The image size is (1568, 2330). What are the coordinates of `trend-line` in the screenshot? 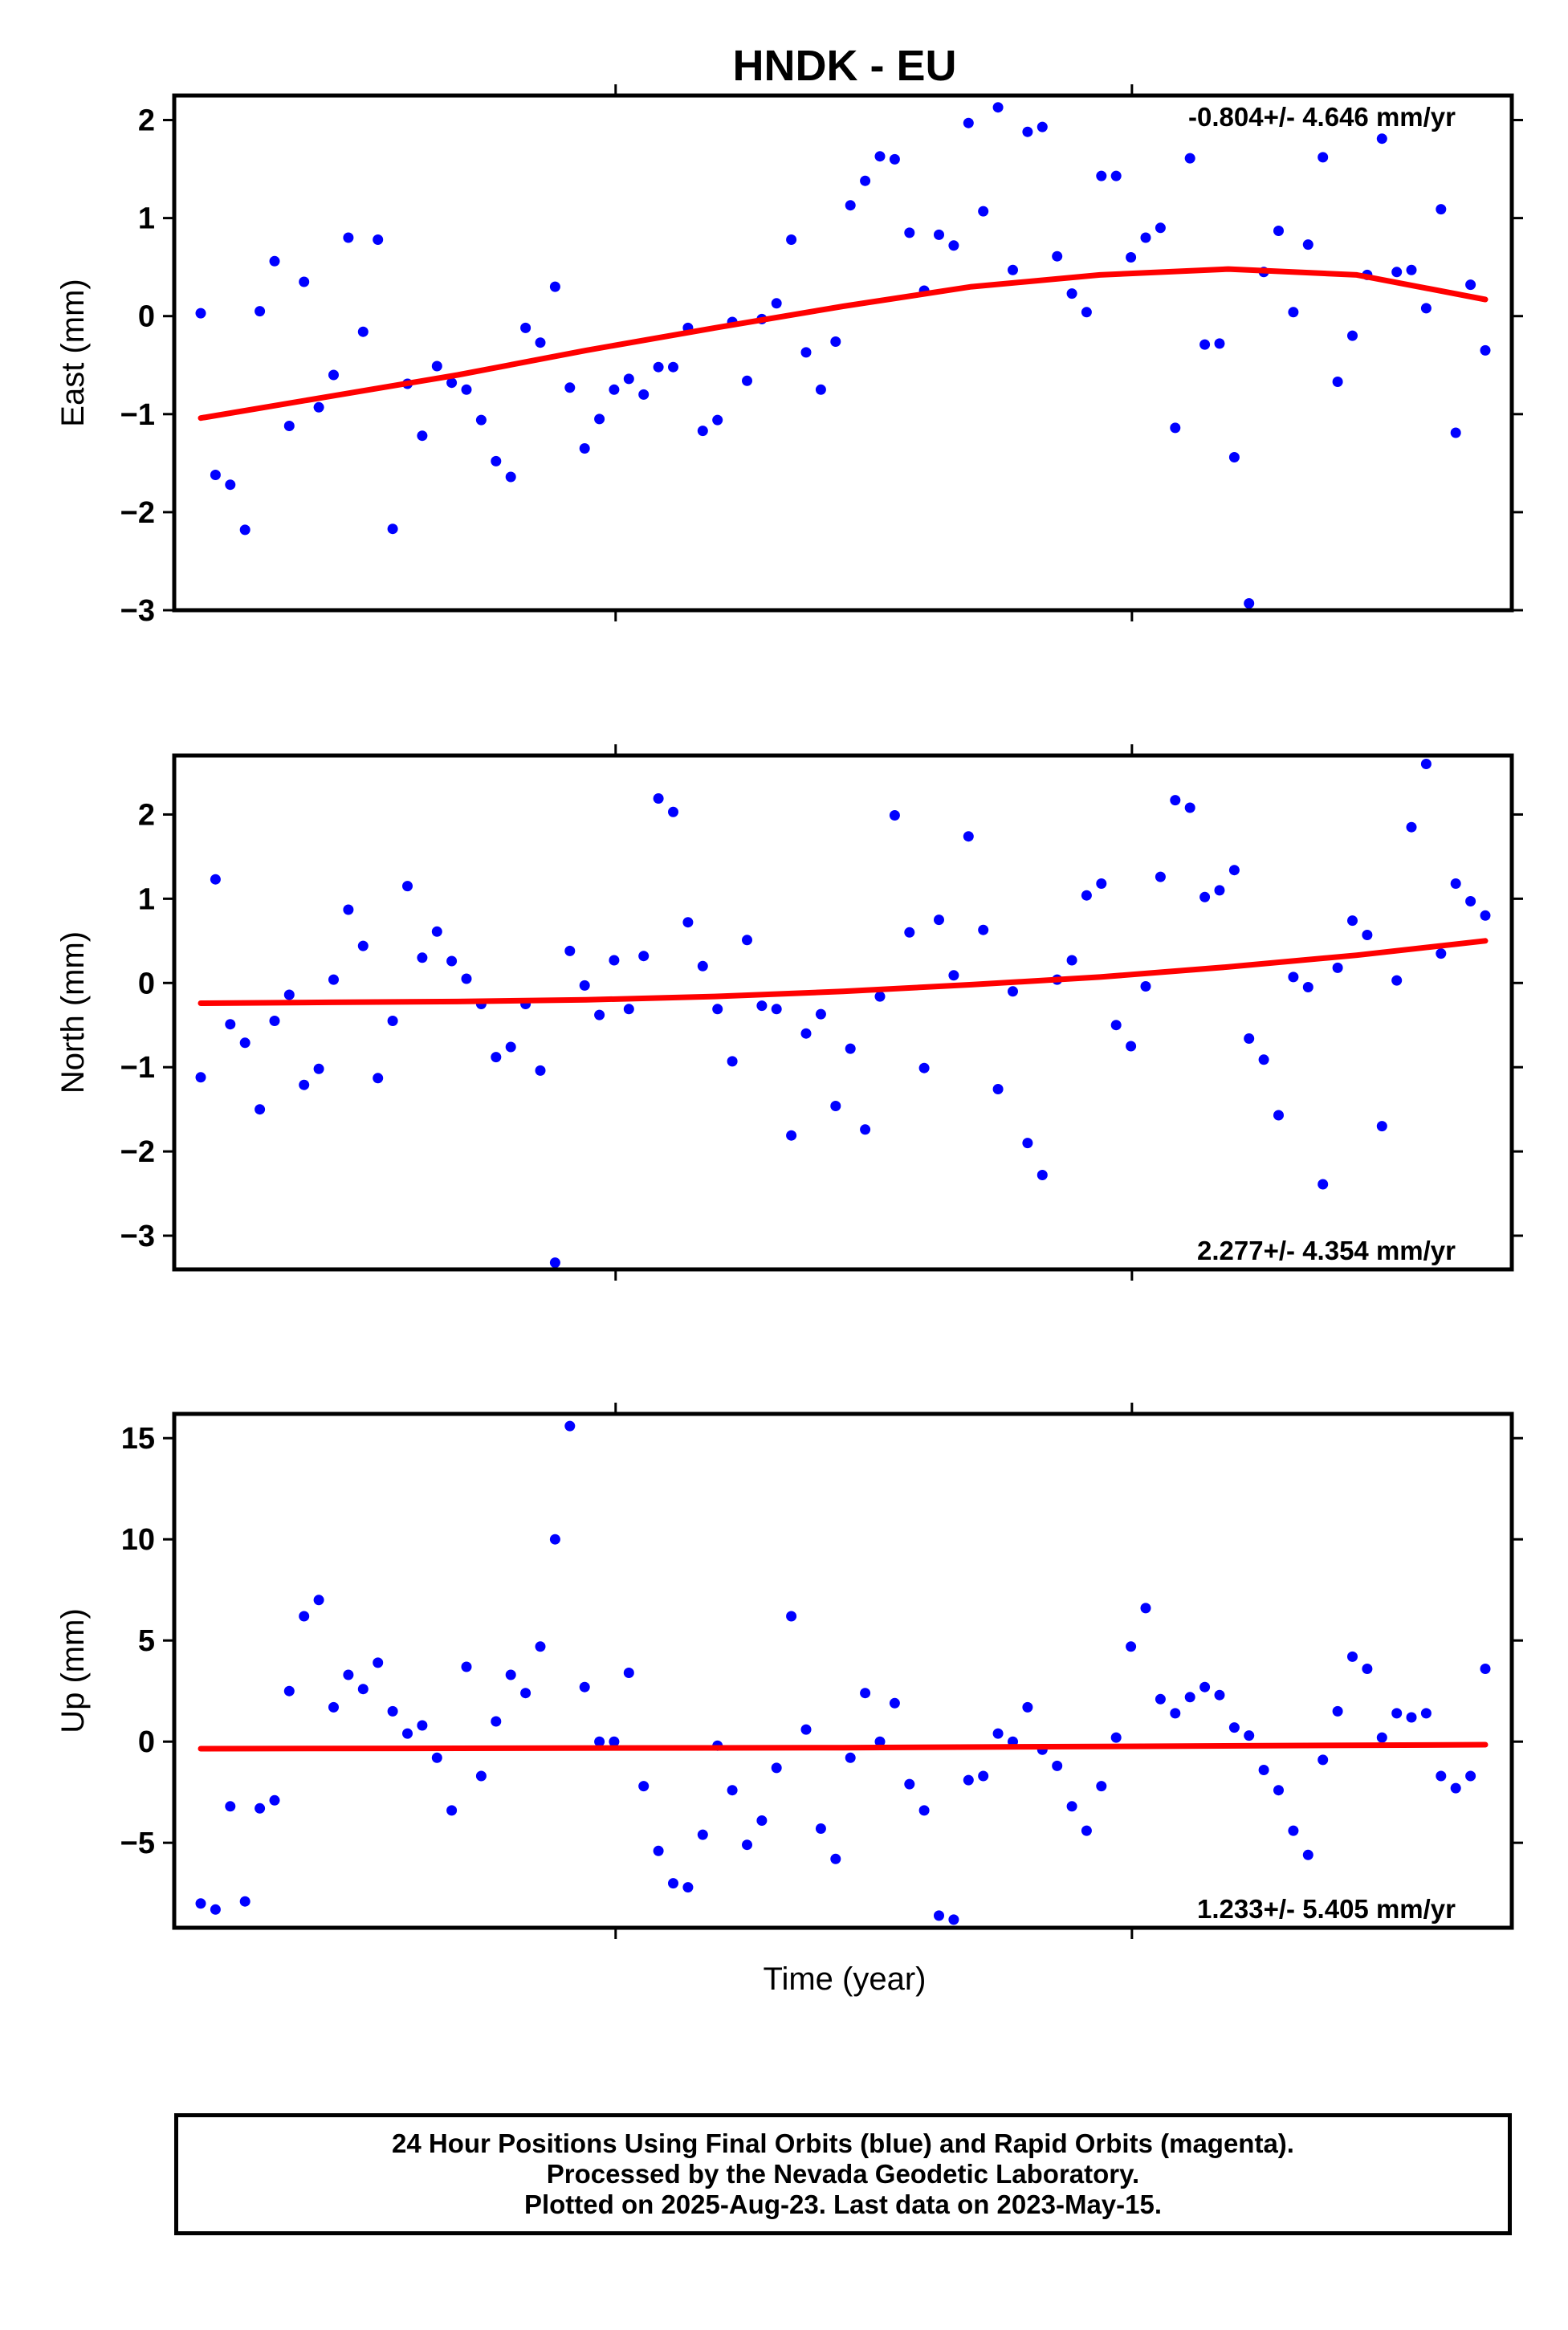 It's located at (843, 344).